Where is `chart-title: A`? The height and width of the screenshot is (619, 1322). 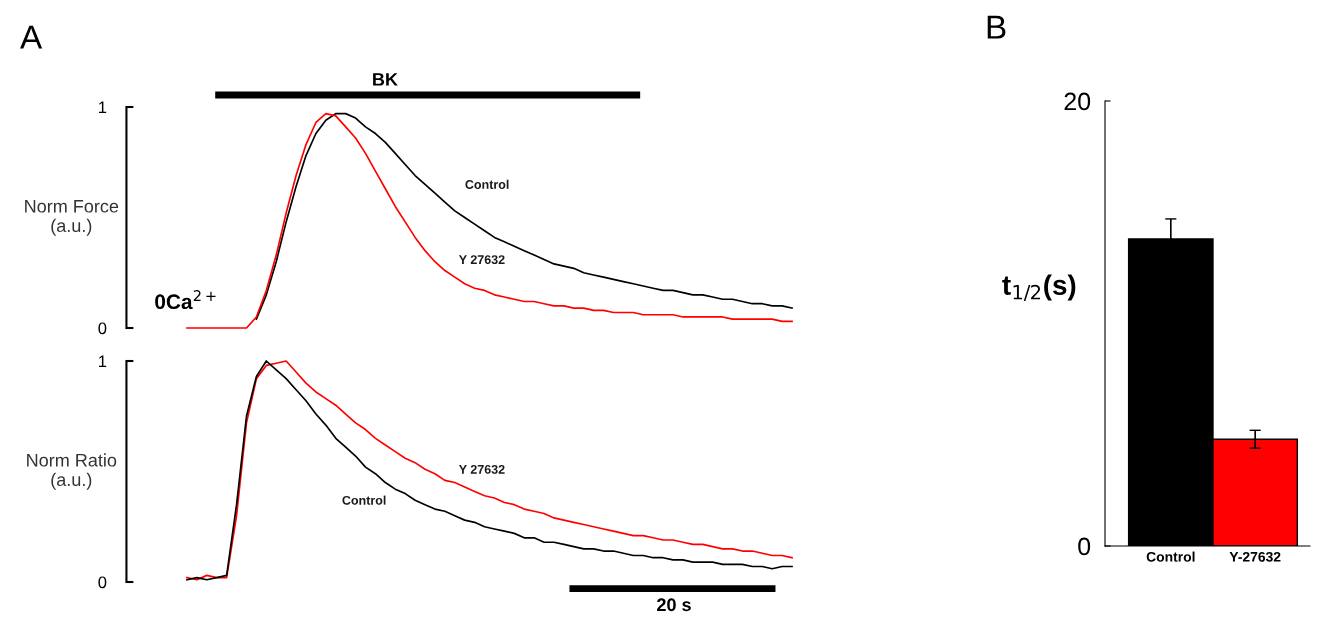 chart-title: A is located at coordinates (31, 37).